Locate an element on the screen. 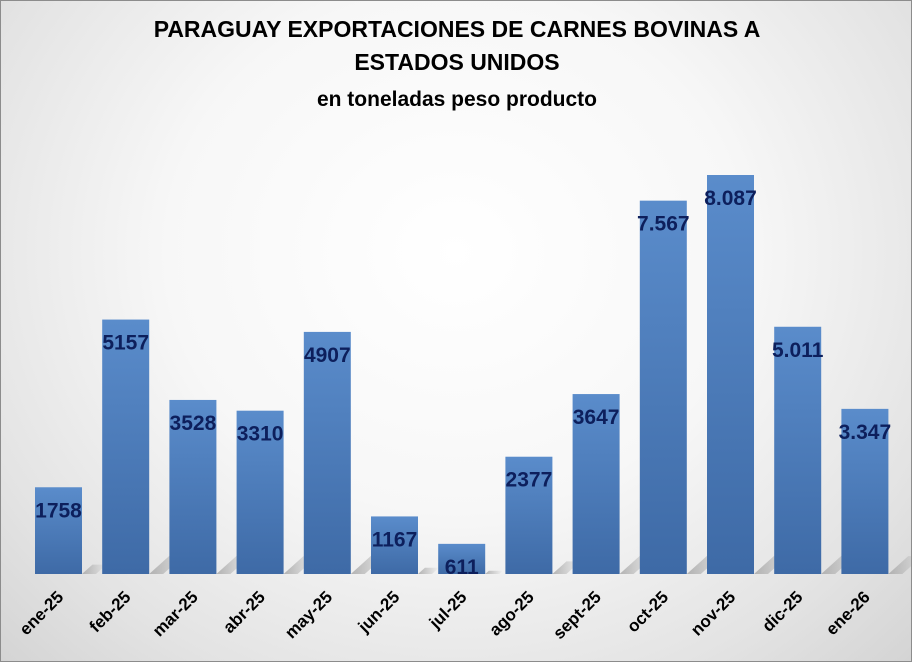 The width and height of the screenshot is (912, 662). data-label-mar-25: 3528 is located at coordinates (193, 423).